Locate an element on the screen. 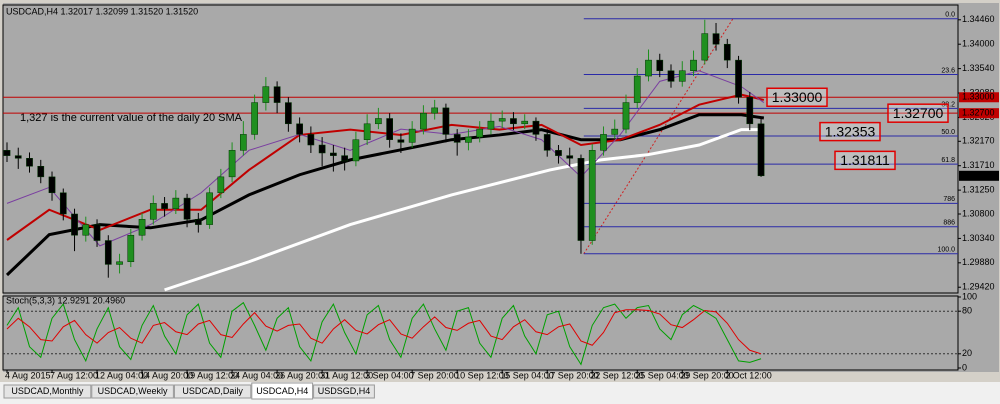 Image resolution: width=1000 pixels, height=404 pixels. fibo-label: 50.0 is located at coordinates (948, 132).